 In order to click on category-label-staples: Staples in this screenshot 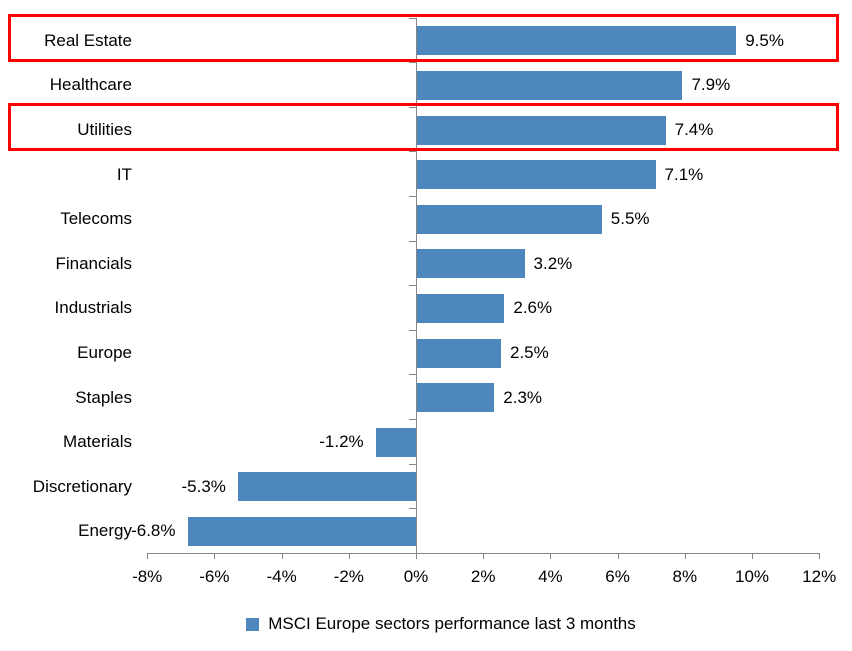, I will do `click(103, 397)`.